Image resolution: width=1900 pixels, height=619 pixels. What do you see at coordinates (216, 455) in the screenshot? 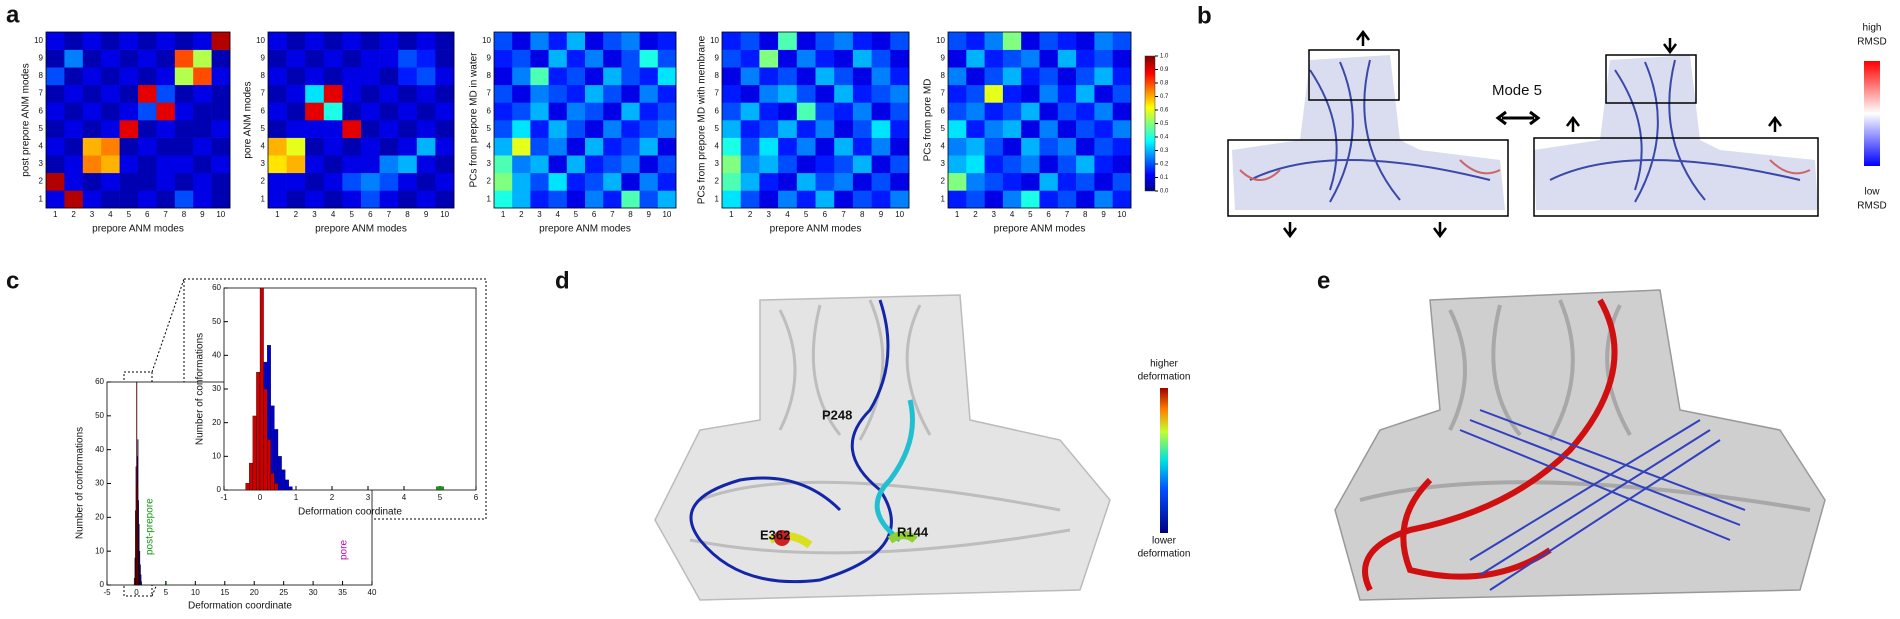
I see `y-tick-label: 10` at bounding box center [216, 455].